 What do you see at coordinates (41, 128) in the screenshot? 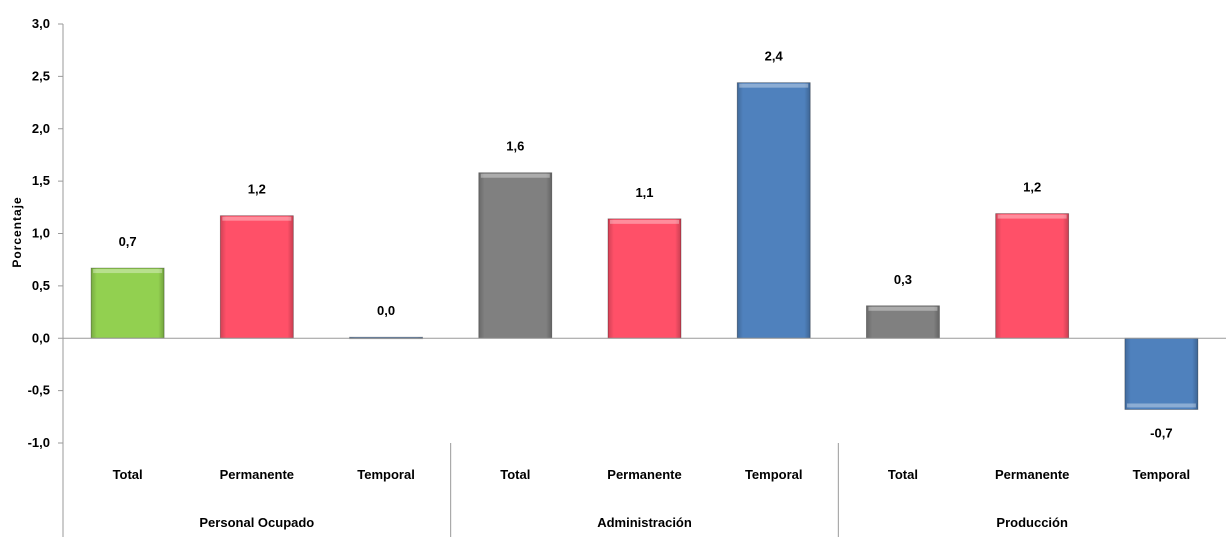
I see `y-tick-label: 2,0` at bounding box center [41, 128].